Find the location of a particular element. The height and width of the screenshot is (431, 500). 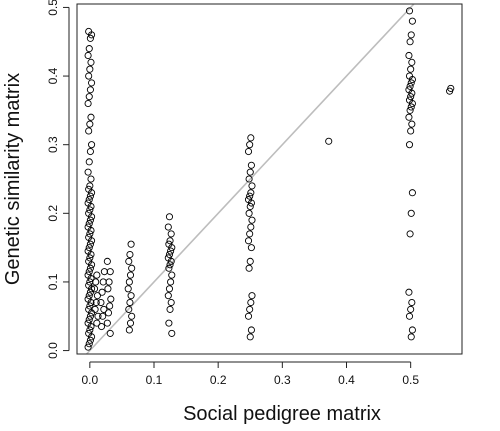

y-tick-label: 0.2 is located at coordinates (53, 213).